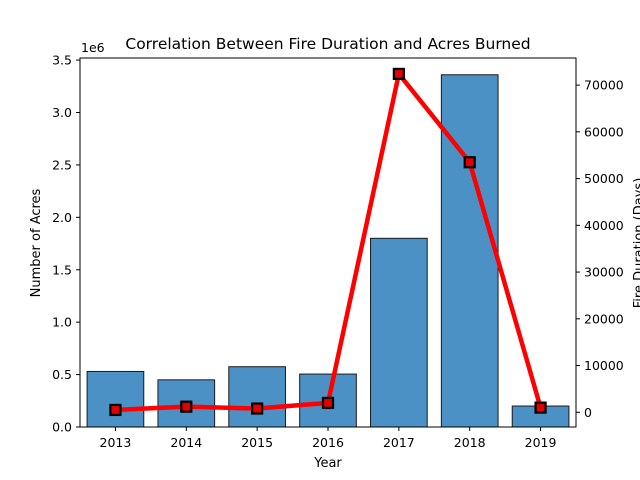  I want to click on y2-axis-label: Fire Duration (Days), so click(636, 243).